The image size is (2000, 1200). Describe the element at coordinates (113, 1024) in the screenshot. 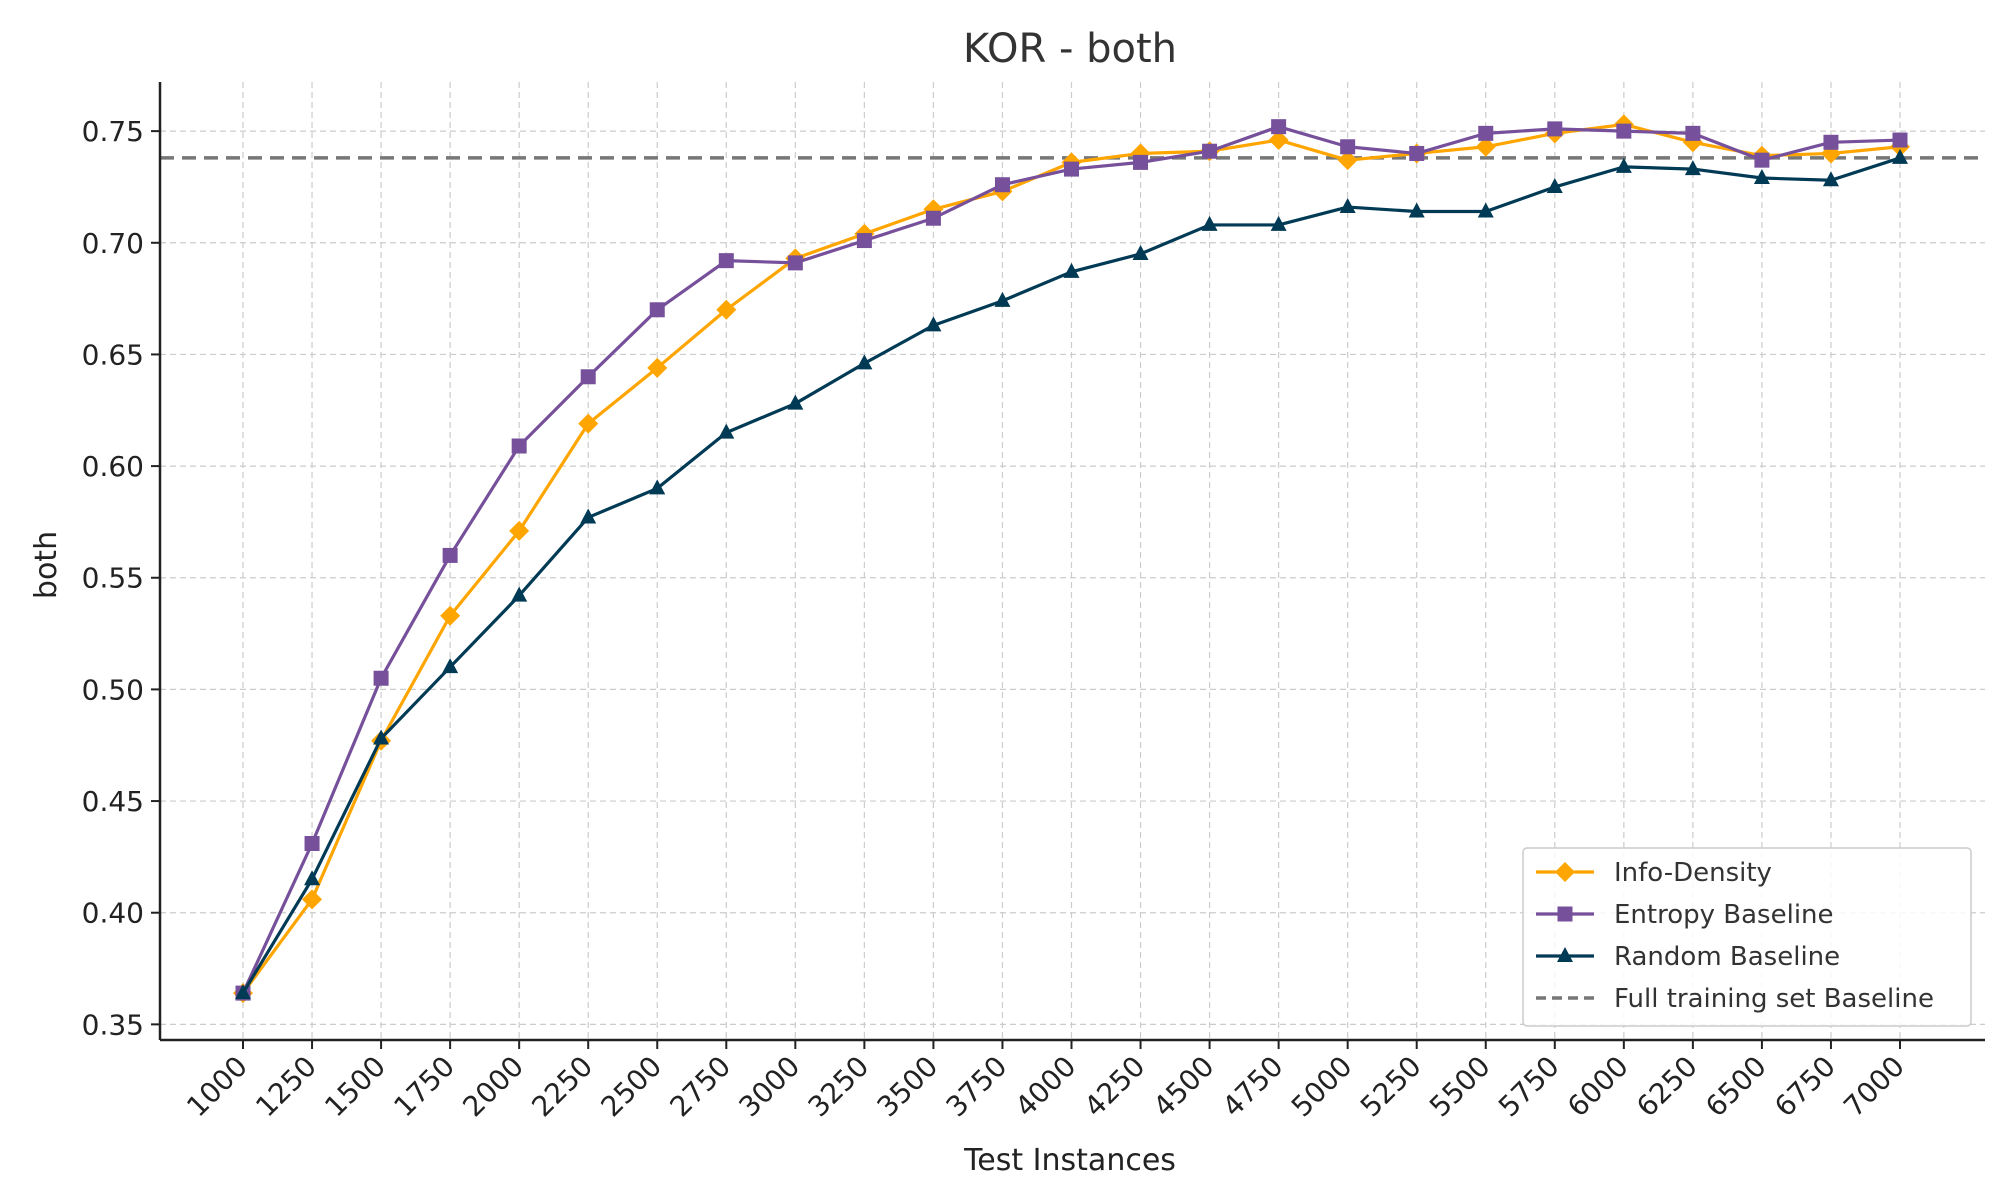

I see `y-tick-label: 0.35` at that location.